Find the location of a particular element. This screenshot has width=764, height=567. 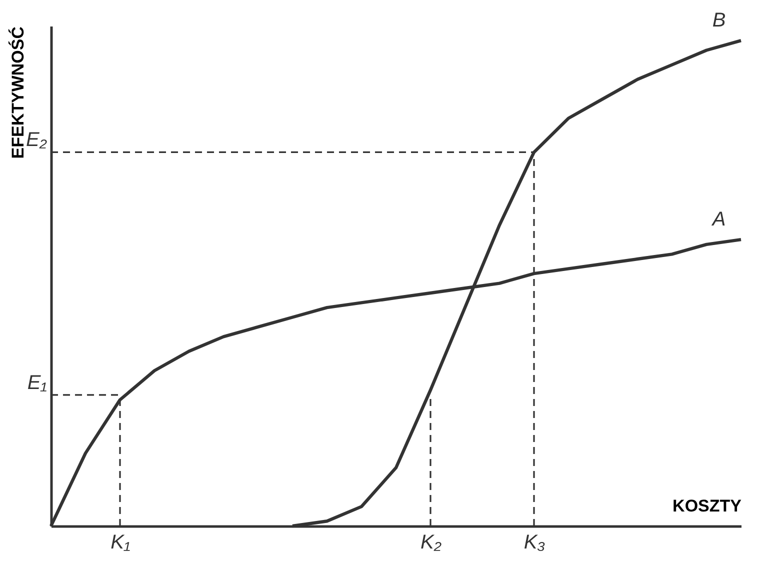

series-label: A is located at coordinates (718, 219).